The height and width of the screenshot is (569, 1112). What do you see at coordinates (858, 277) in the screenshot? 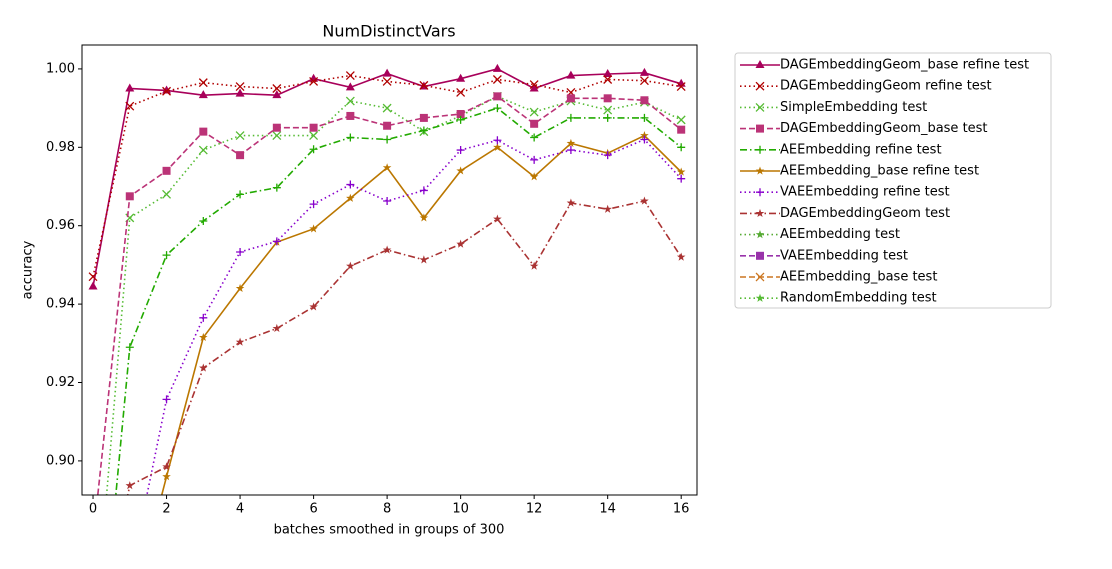
I see `legend-label: AEEmbedding_base test` at bounding box center [858, 277].